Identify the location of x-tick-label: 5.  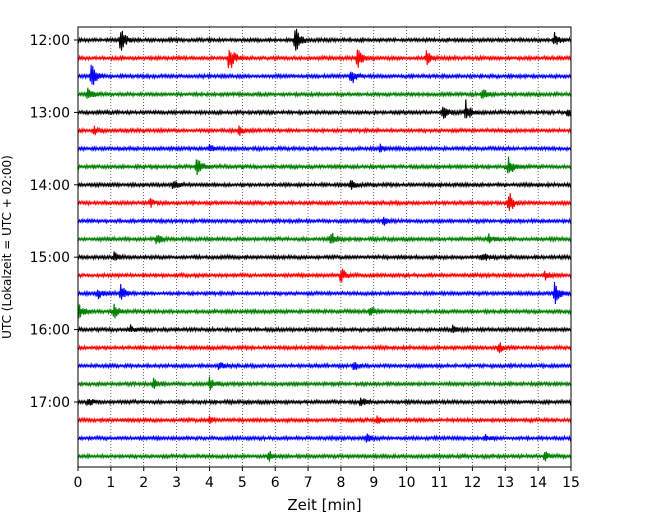
(242, 483).